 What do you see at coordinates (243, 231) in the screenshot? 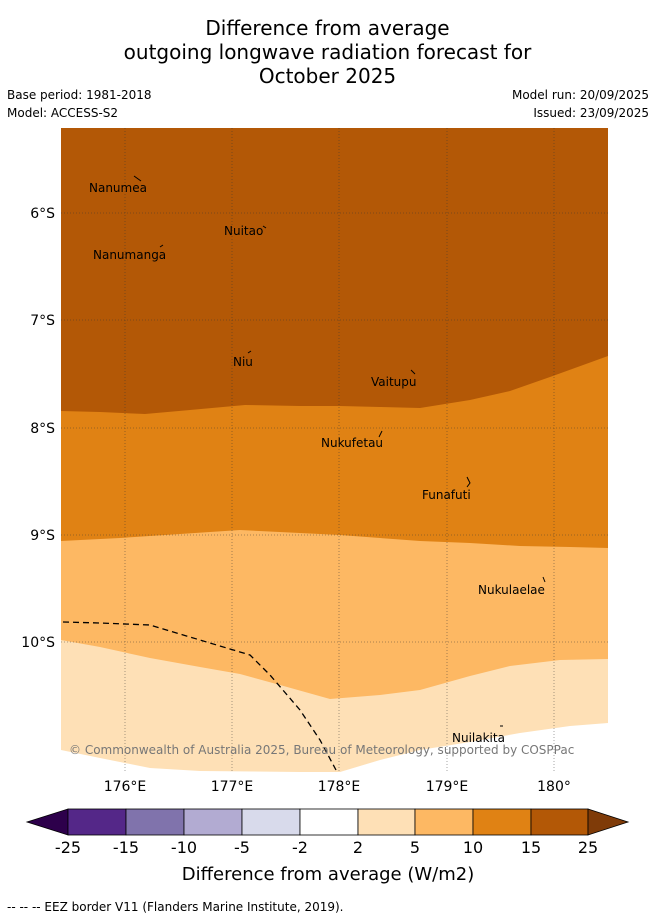
I see `place-nuitao: Nuitao` at bounding box center [243, 231].